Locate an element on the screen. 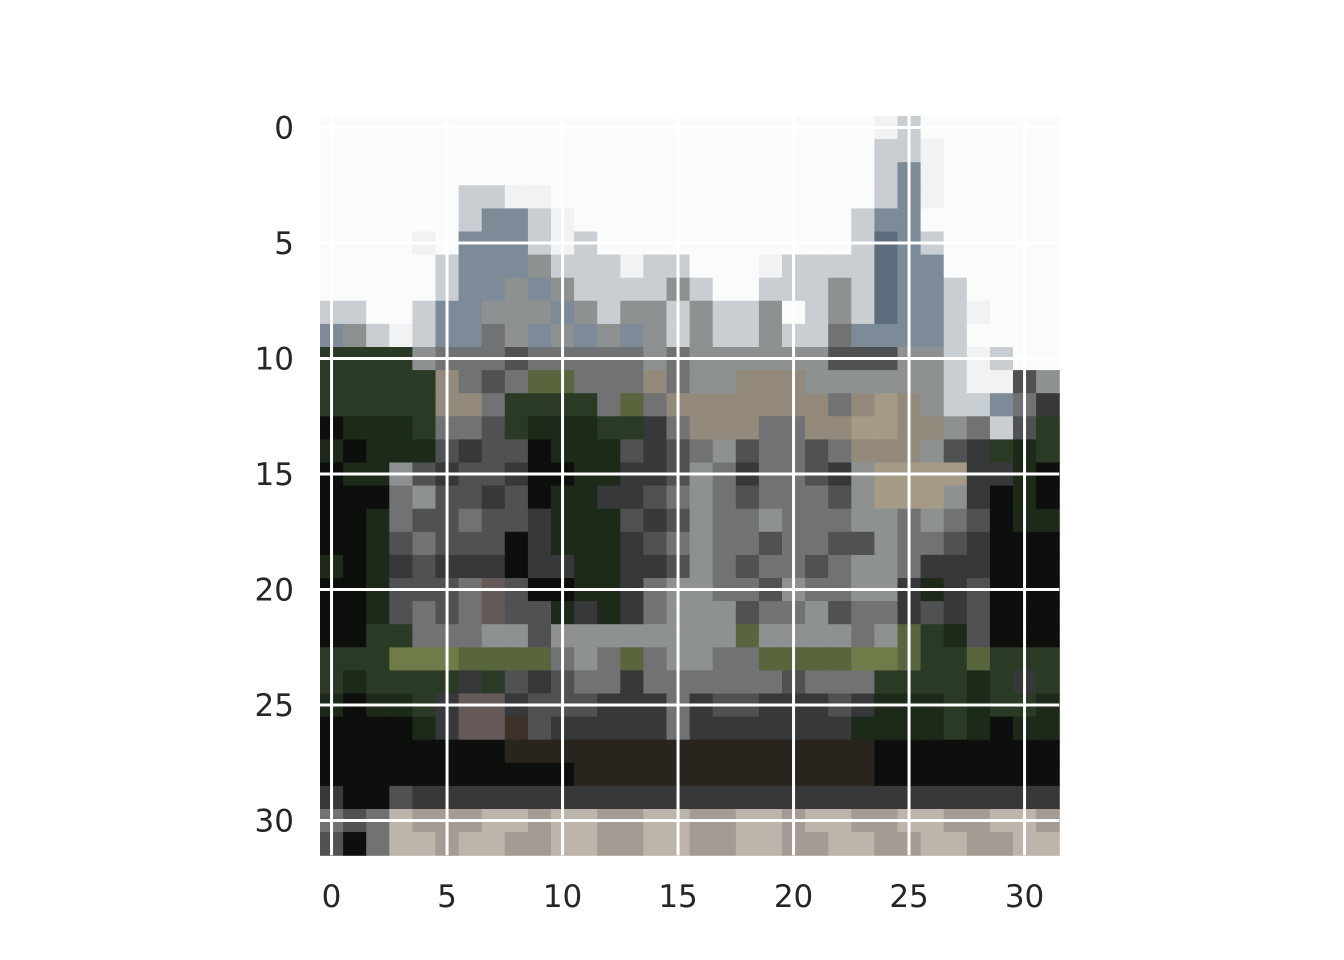  y-tick-label: 25 is located at coordinates (274, 706).